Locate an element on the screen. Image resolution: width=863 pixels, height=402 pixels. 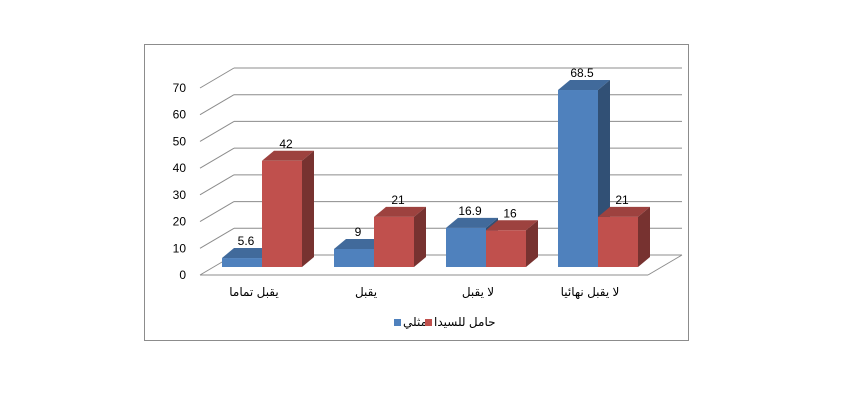
y-tick-label: 60 is located at coordinates (180, 115).